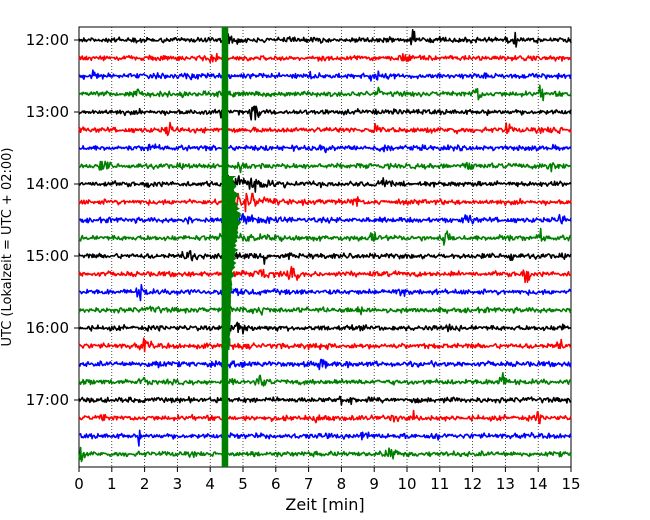  Describe the element at coordinates (178, 484) in the screenshot. I see `x-tick-label: 3` at that location.